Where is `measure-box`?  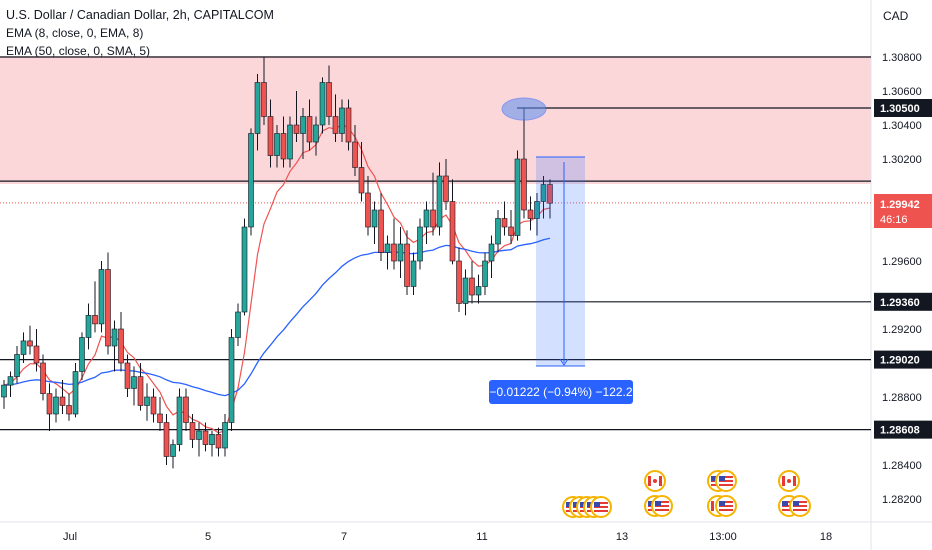 measure-box is located at coordinates (560, 261).